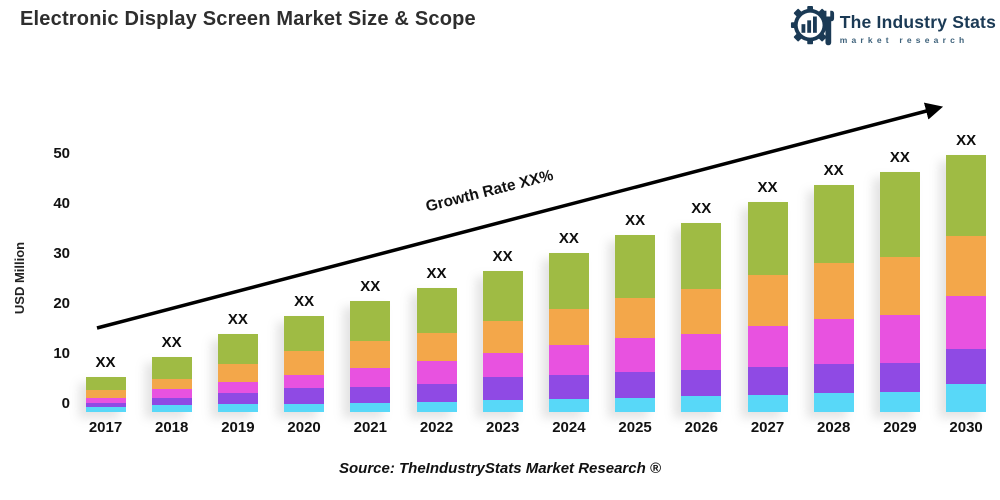 Image resolution: width=1000 pixels, height=500 pixels. I want to click on bar-2023-segment-purple, so click(502, 388).